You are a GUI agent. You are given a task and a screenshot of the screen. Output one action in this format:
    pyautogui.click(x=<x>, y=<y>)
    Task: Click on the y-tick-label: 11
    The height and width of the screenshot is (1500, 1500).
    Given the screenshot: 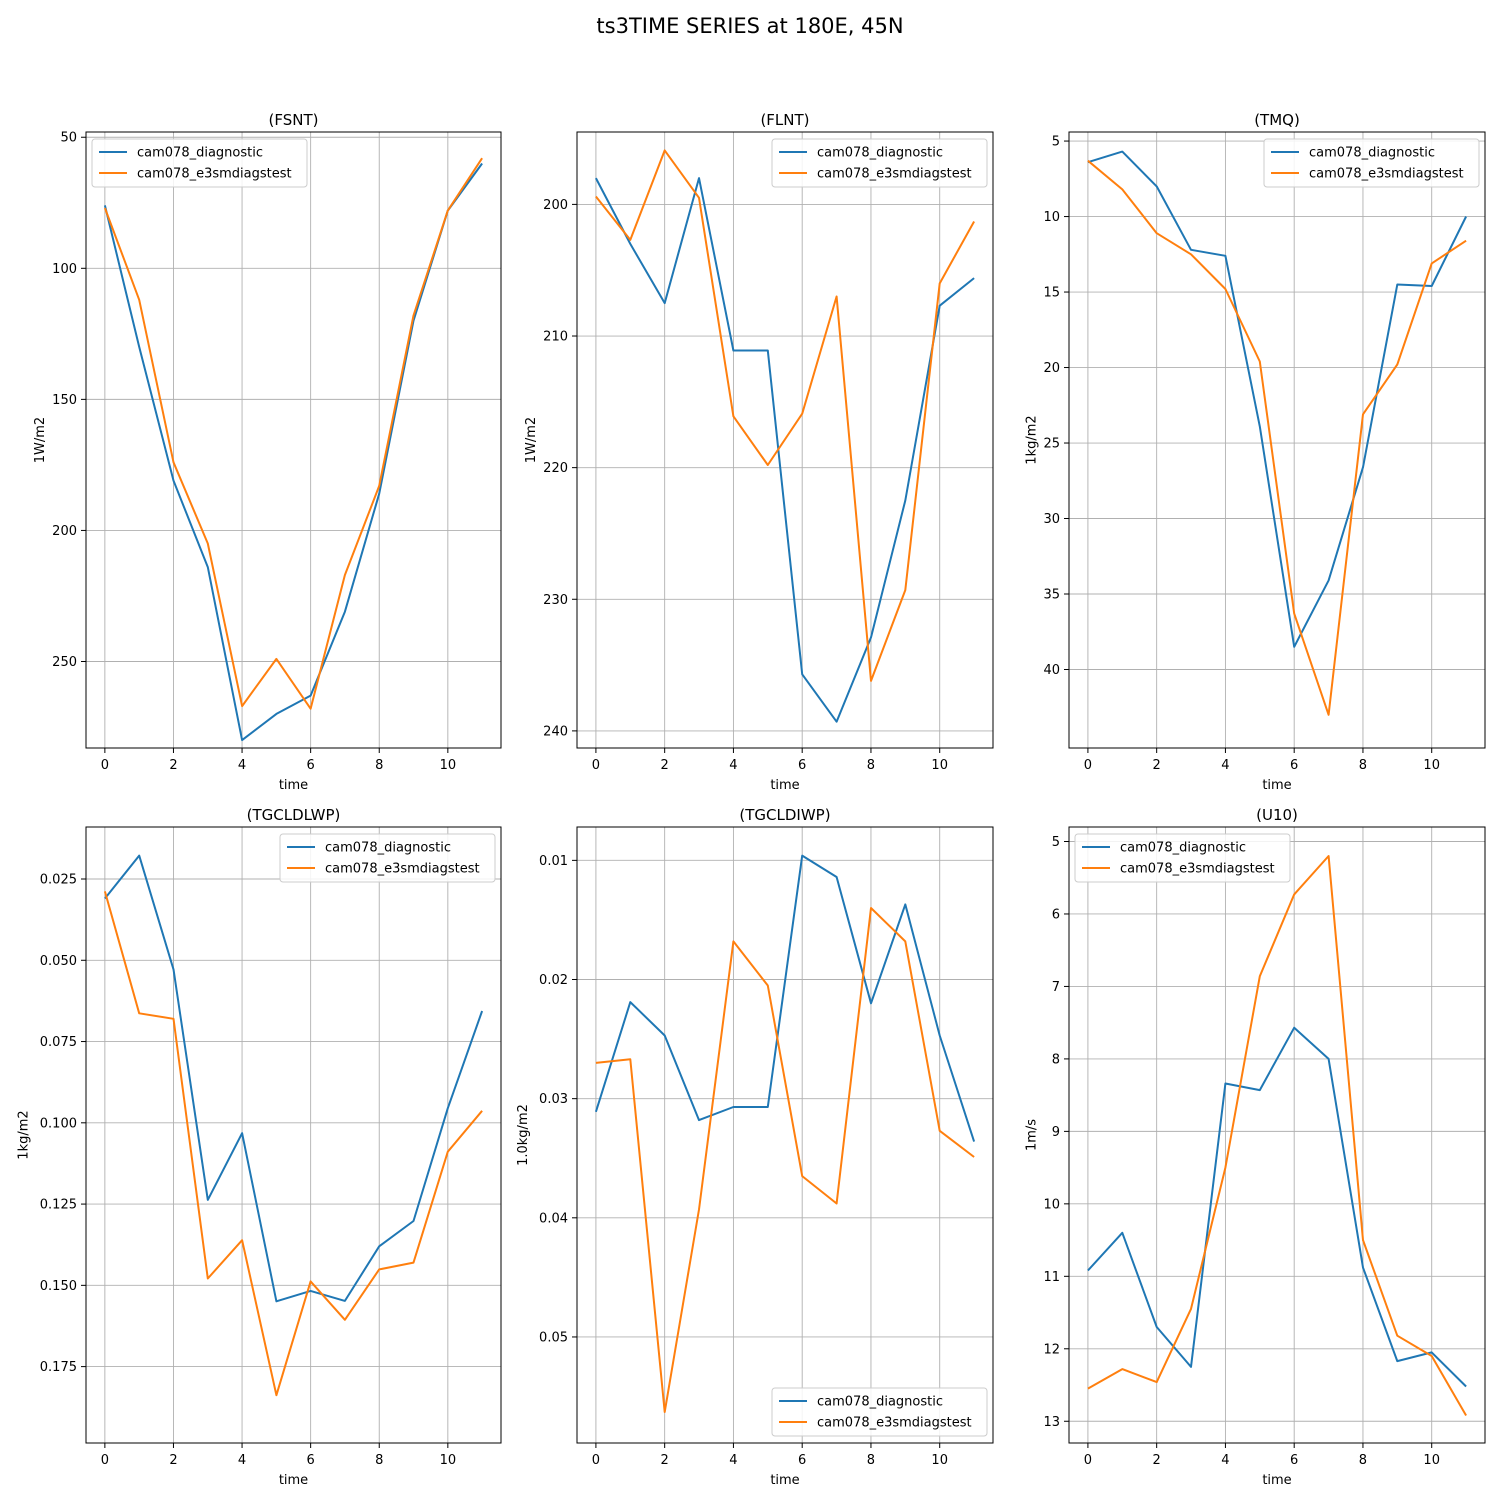 What is the action you would take?
    pyautogui.click(x=1051, y=1277)
    